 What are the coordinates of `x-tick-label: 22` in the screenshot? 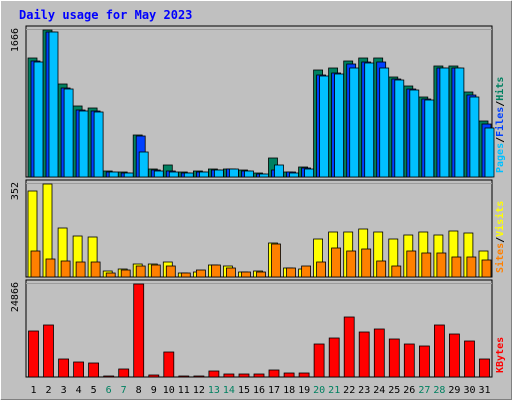 It's located at (349, 390).